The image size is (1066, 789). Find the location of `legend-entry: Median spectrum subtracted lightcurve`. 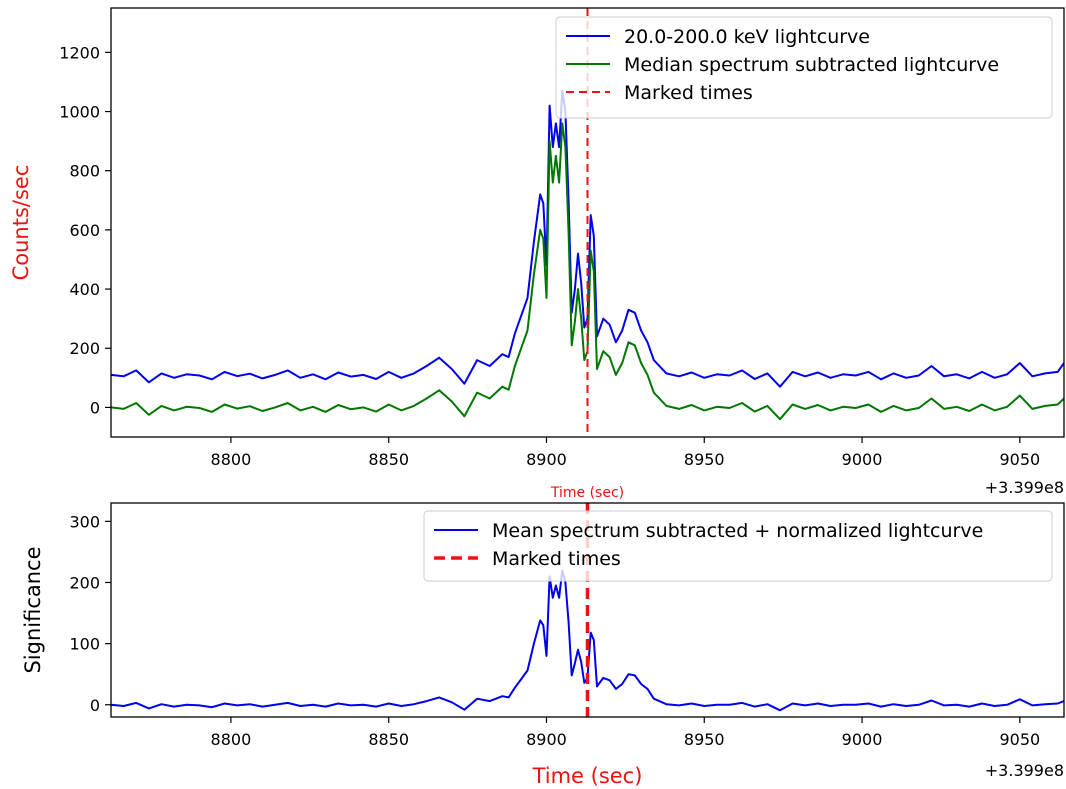

legend-entry: Median spectrum subtracted lightcurve is located at coordinates (811, 65).